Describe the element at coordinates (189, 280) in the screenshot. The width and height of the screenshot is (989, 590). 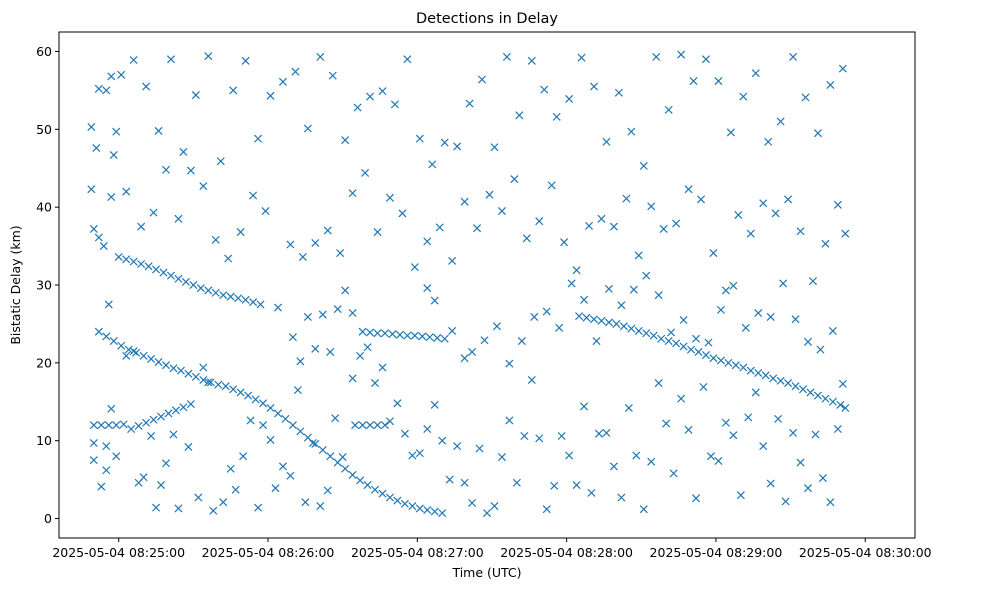
I see `series-track-b` at that location.